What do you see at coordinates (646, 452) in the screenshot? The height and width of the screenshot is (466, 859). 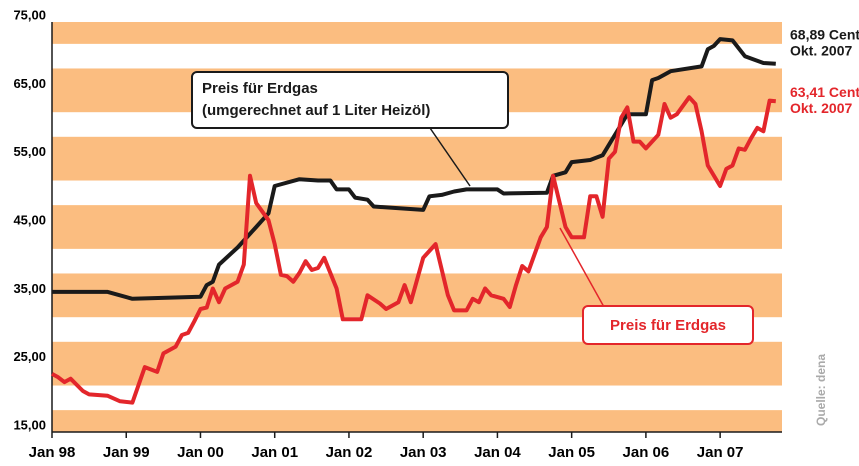 I see `x-tick-label: Jan 06` at bounding box center [646, 452].